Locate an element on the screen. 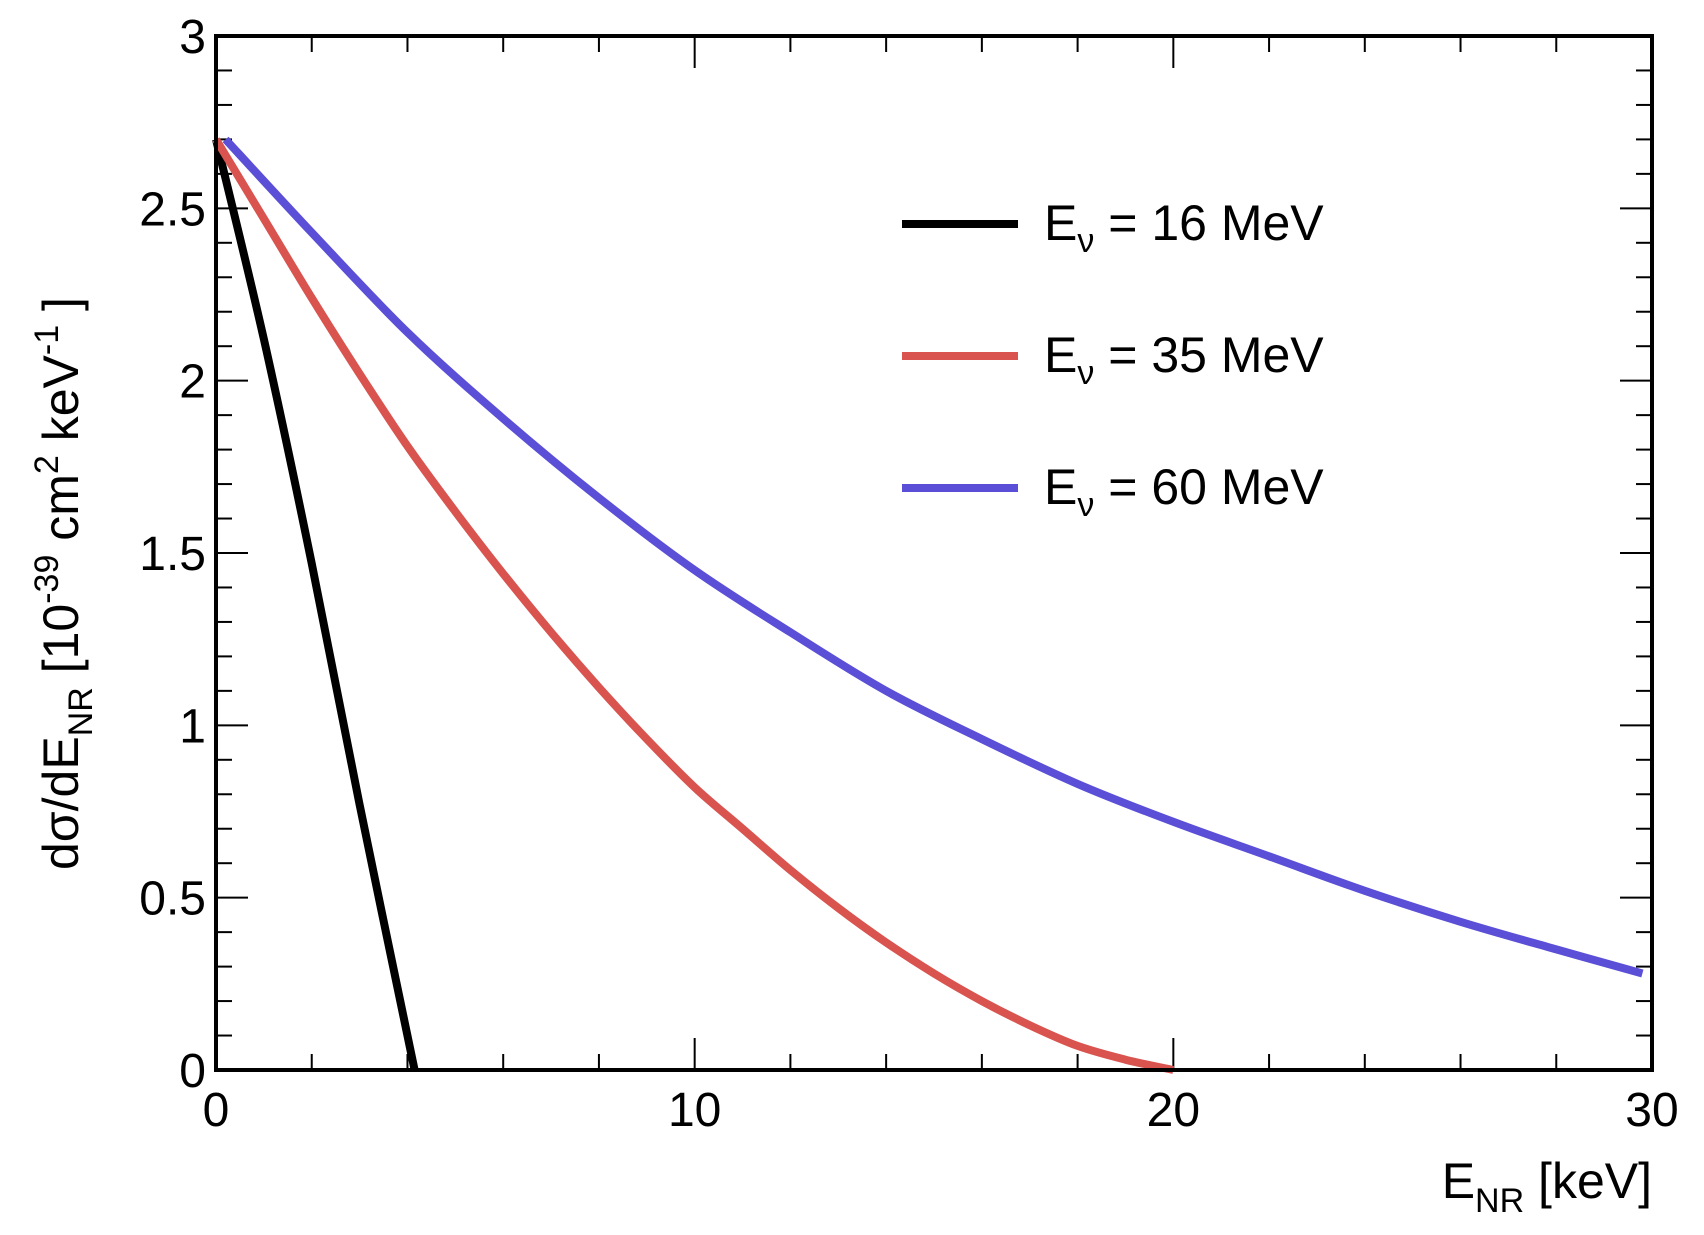 The height and width of the screenshot is (1235, 1704). legend-label-35mev-sub: ν is located at coordinates (1085, 373).